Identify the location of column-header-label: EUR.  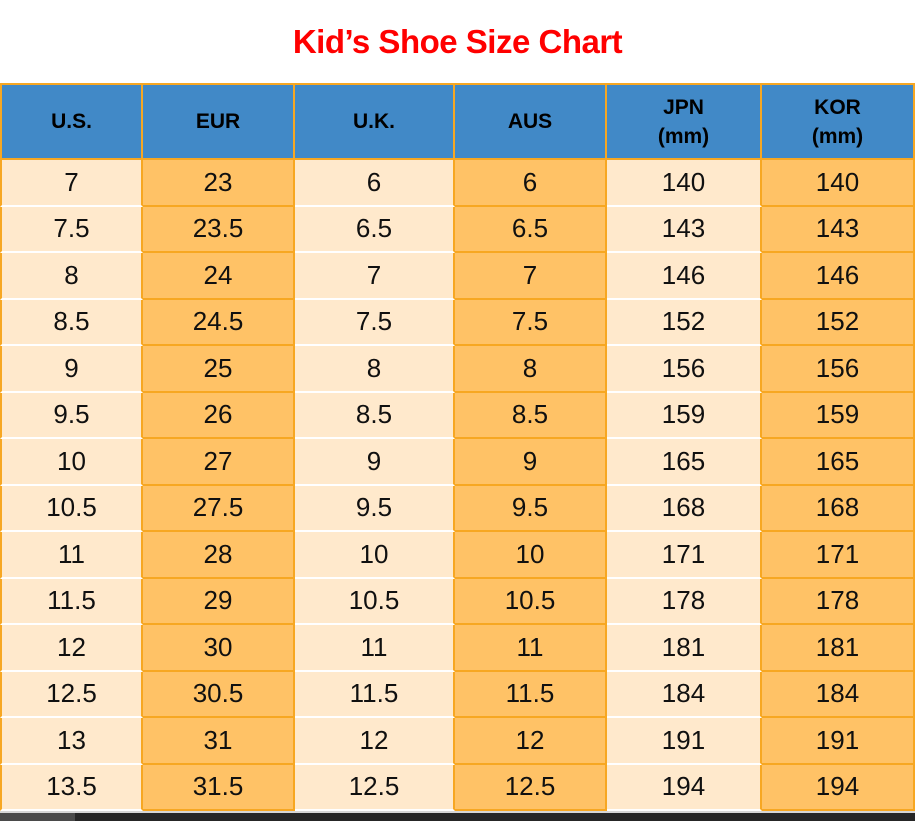
(218, 121).